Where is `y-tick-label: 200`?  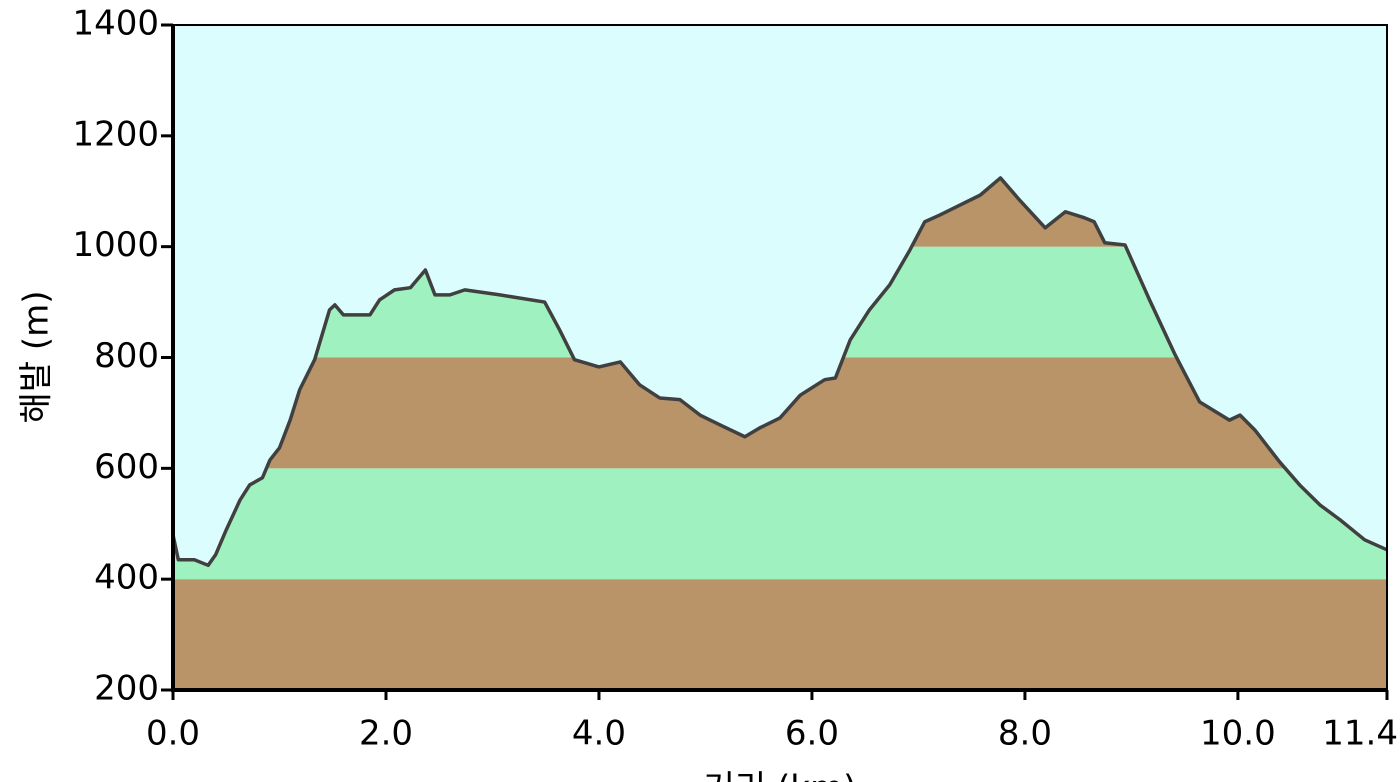 y-tick-label: 200 is located at coordinates (126, 689).